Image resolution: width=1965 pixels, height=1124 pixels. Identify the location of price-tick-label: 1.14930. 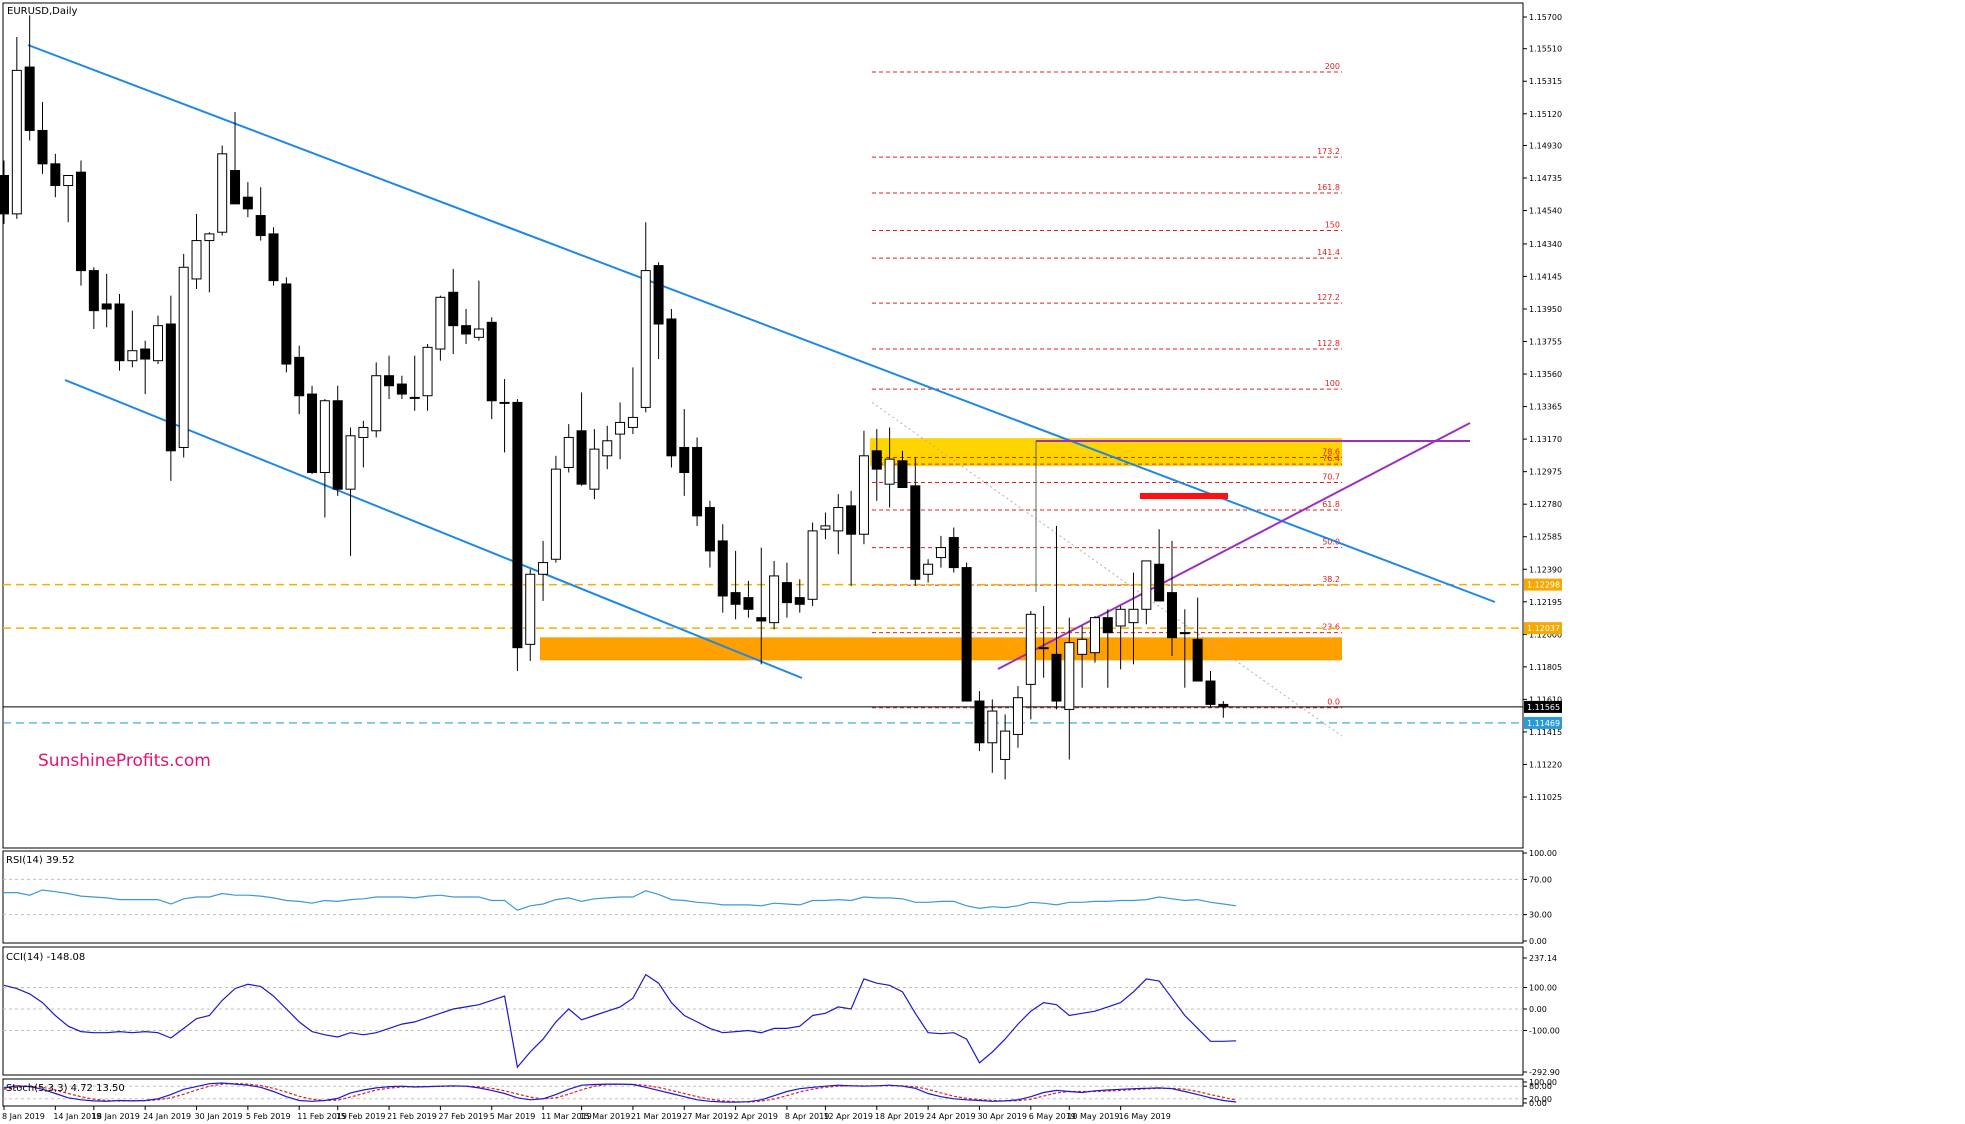
(1545, 145).